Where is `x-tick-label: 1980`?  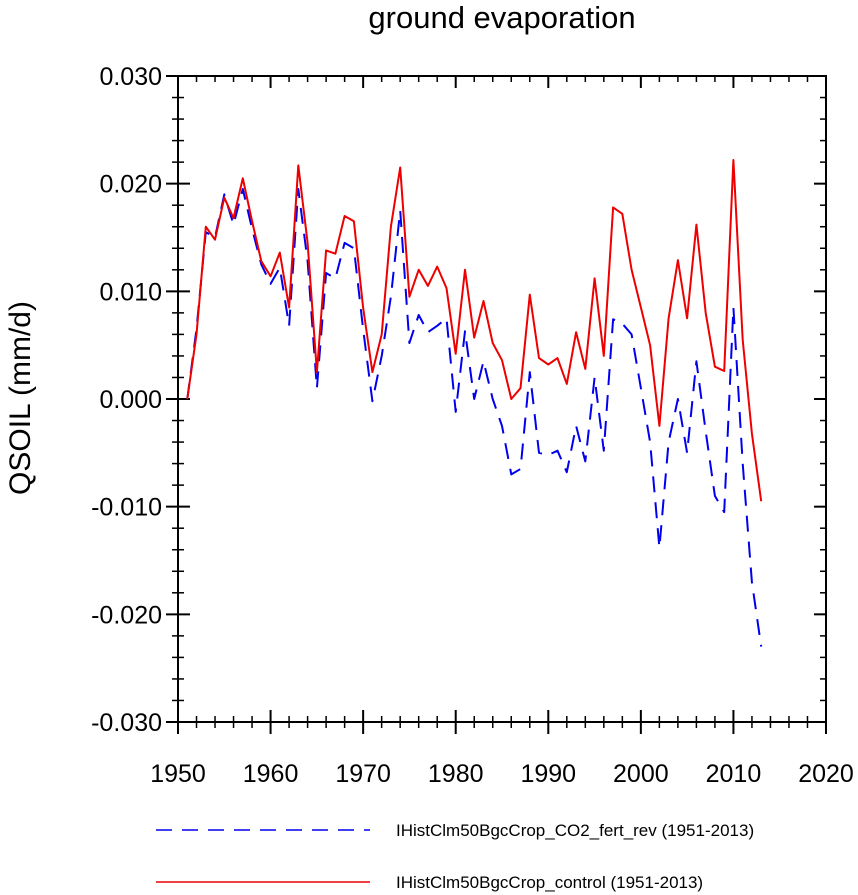
x-tick-label: 1980 is located at coordinates (456, 774).